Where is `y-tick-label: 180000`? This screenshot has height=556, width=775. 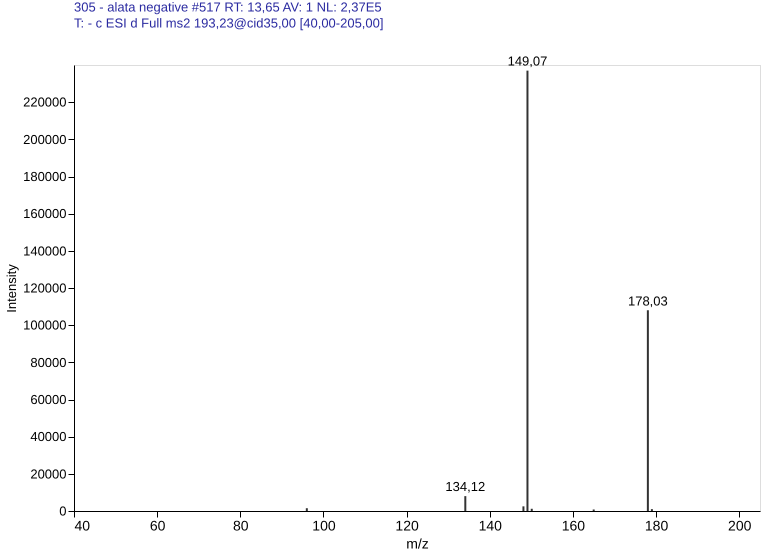
y-tick-label: 180000 is located at coordinates (44, 176).